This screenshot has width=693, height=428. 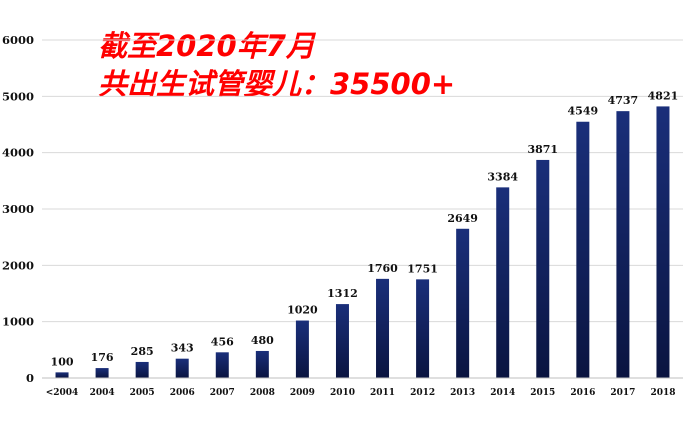 What do you see at coordinates (102, 357) in the screenshot?
I see `data-label: 176` at bounding box center [102, 357].